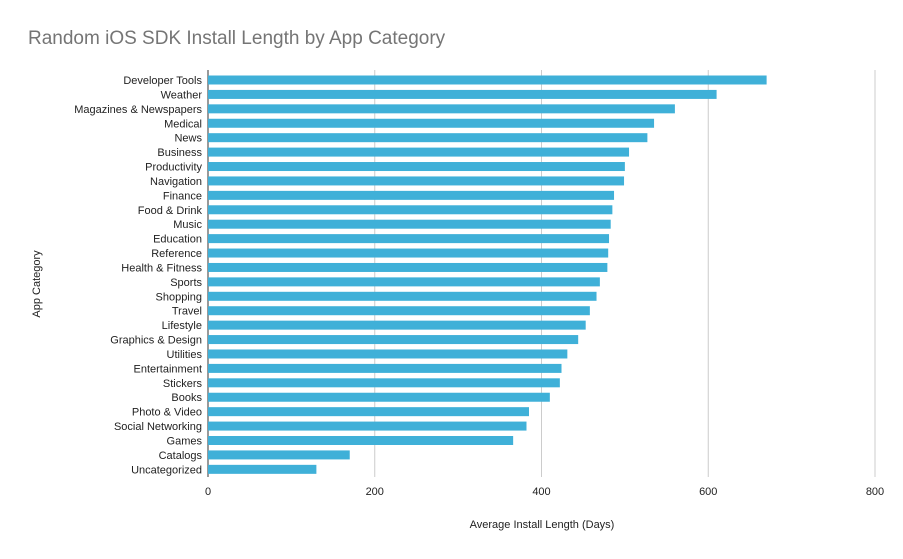  I want to click on x-tick-label: 400, so click(541, 492).